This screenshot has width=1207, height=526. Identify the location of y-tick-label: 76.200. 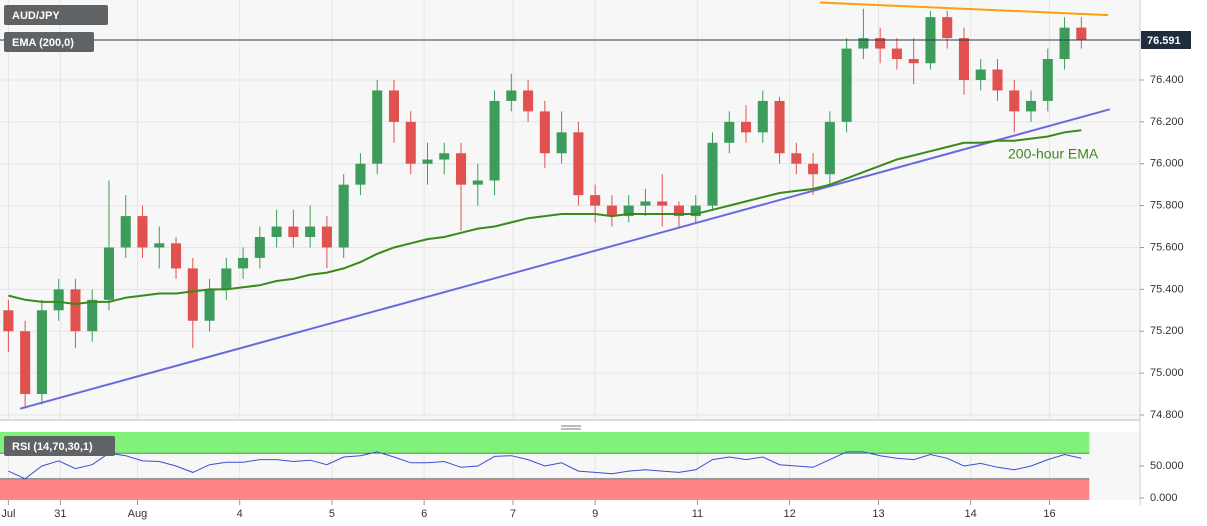
(1167, 122).